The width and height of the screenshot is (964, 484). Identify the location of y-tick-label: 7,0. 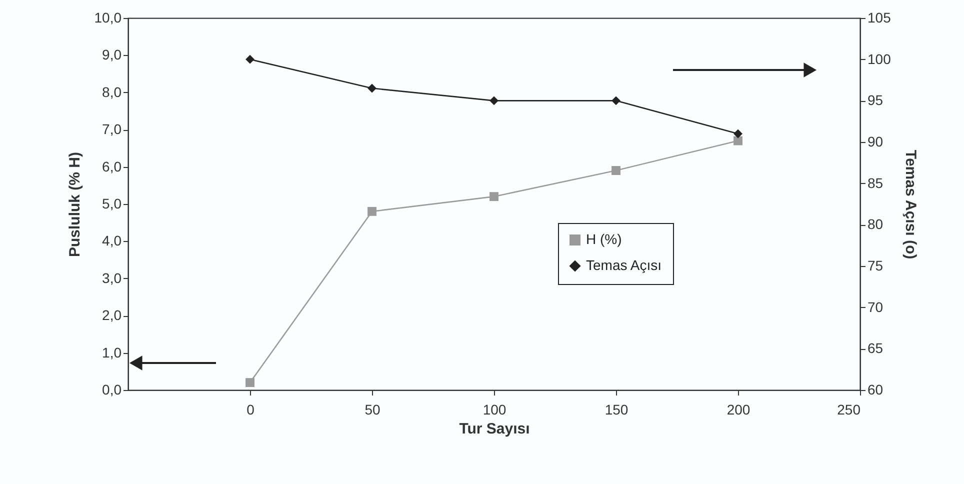
(112, 129).